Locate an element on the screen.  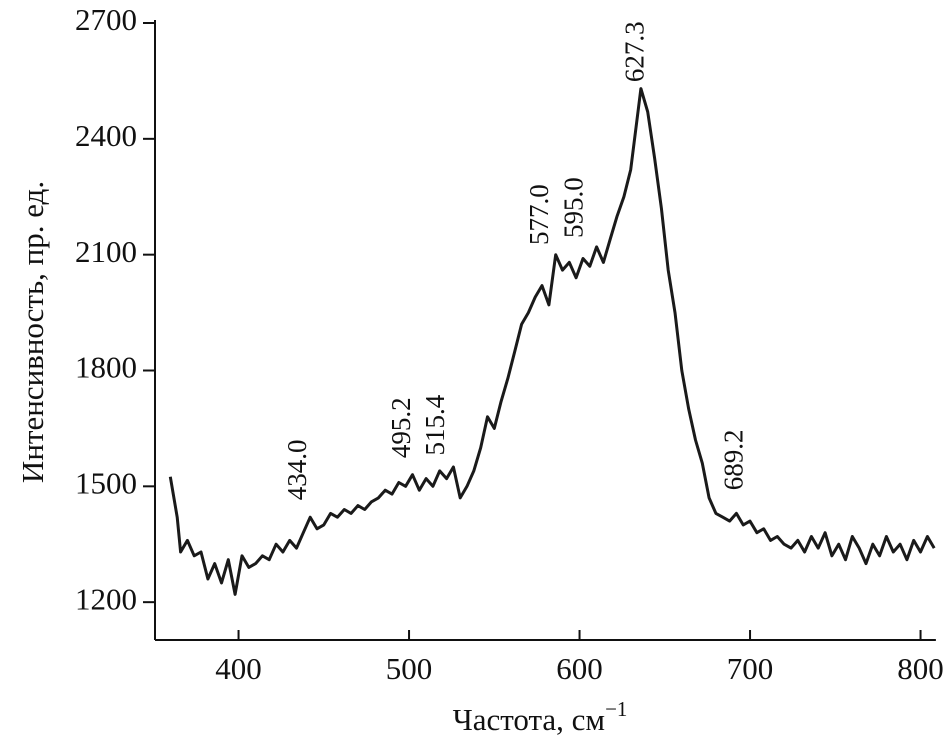
peak-label: 495.2 is located at coordinates (401, 427).